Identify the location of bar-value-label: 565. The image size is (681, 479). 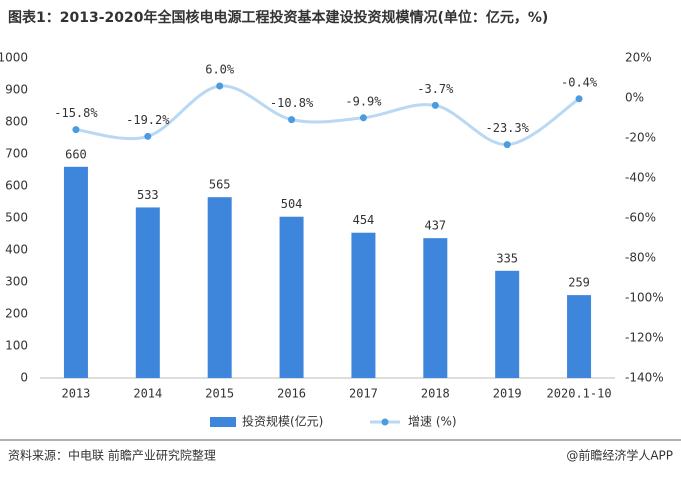
(220, 185).